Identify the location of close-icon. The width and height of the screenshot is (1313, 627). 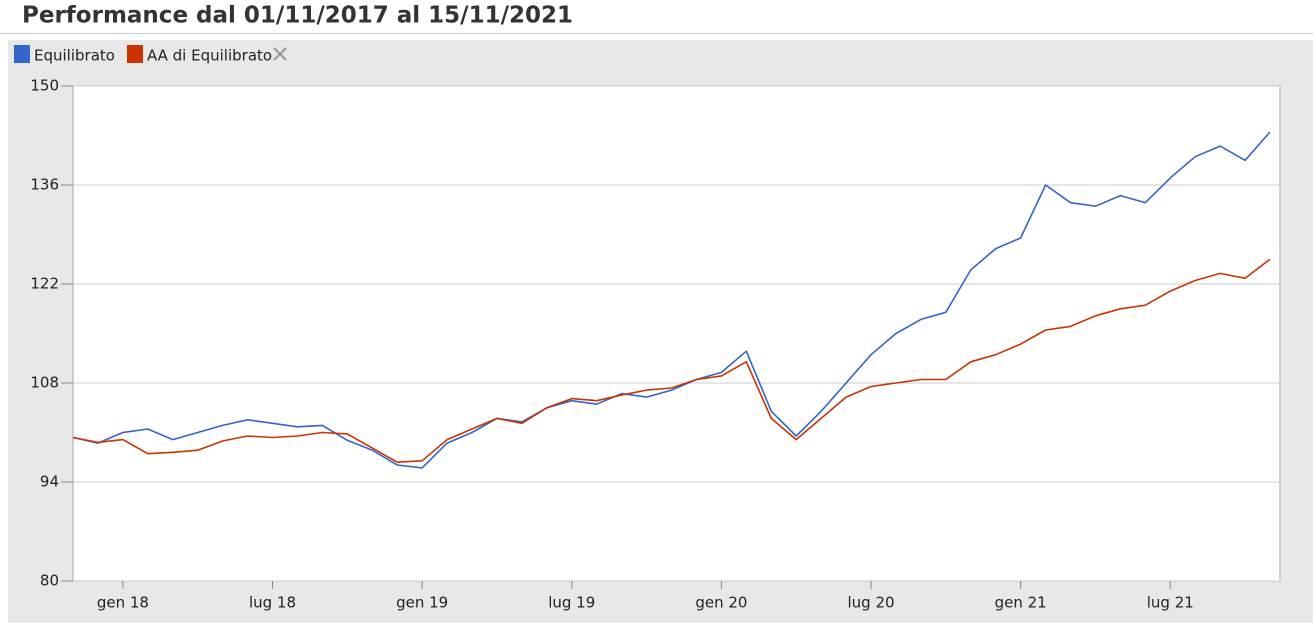
(280, 54).